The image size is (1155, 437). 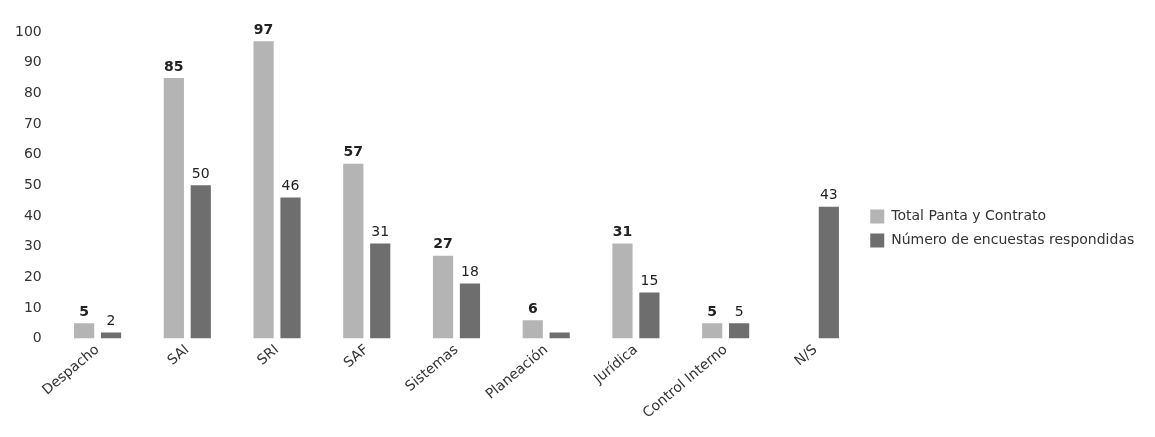 I want to click on data-label: 18, so click(x=470, y=271).